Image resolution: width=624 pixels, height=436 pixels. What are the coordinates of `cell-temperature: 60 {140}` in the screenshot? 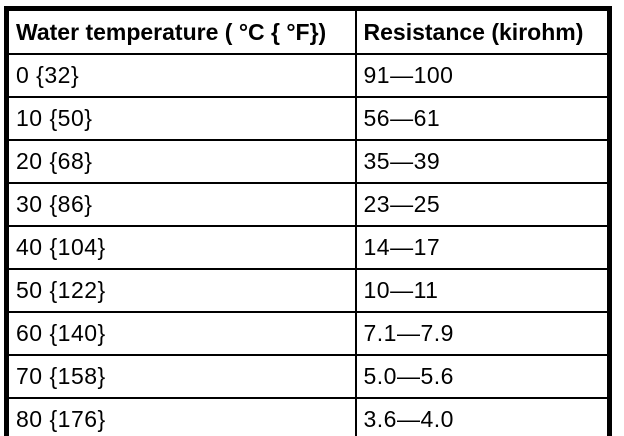 It's located at (181, 333).